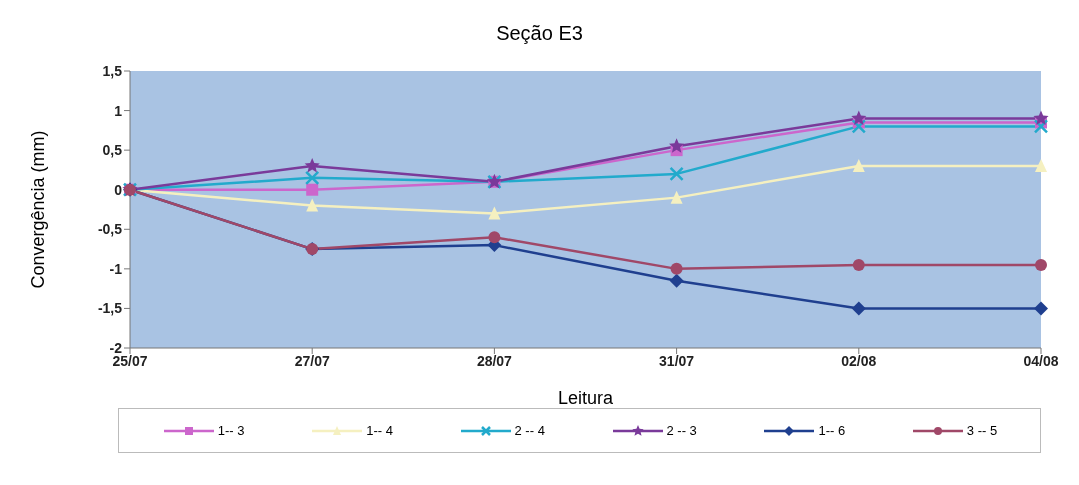 This screenshot has width=1079, height=485. Describe the element at coordinates (831, 430) in the screenshot. I see `legend-label: 1-- 6` at that location.